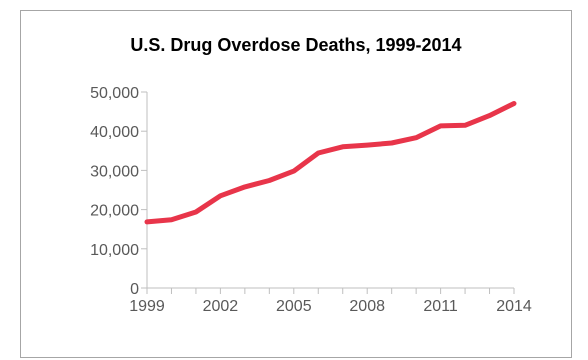  What do you see at coordinates (514, 306) in the screenshot?
I see `x-tick-label: 2014` at bounding box center [514, 306].